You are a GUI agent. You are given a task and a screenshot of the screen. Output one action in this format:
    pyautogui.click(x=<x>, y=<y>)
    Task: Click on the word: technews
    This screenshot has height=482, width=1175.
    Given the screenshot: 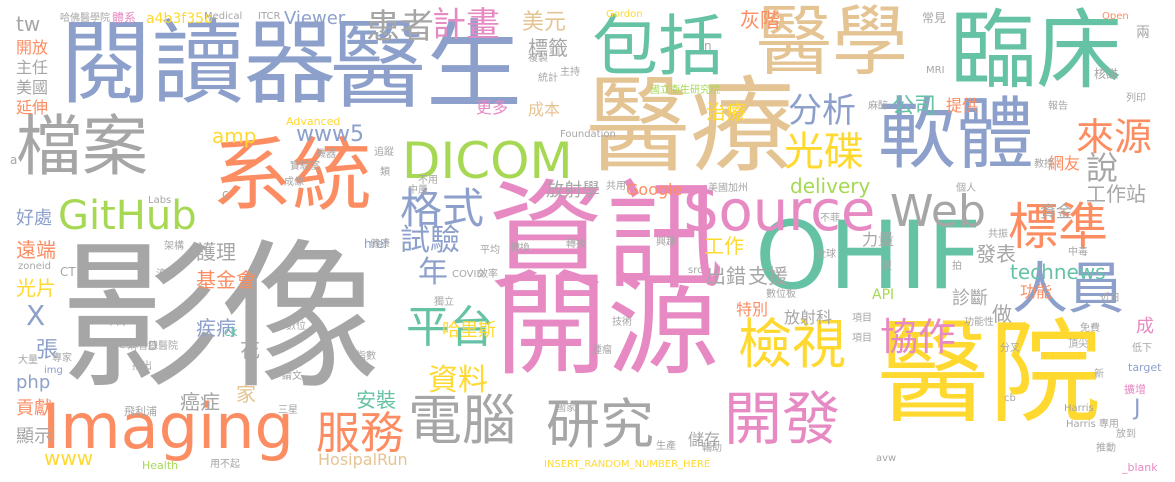 What is the action you would take?
    pyautogui.click(x=1058, y=272)
    